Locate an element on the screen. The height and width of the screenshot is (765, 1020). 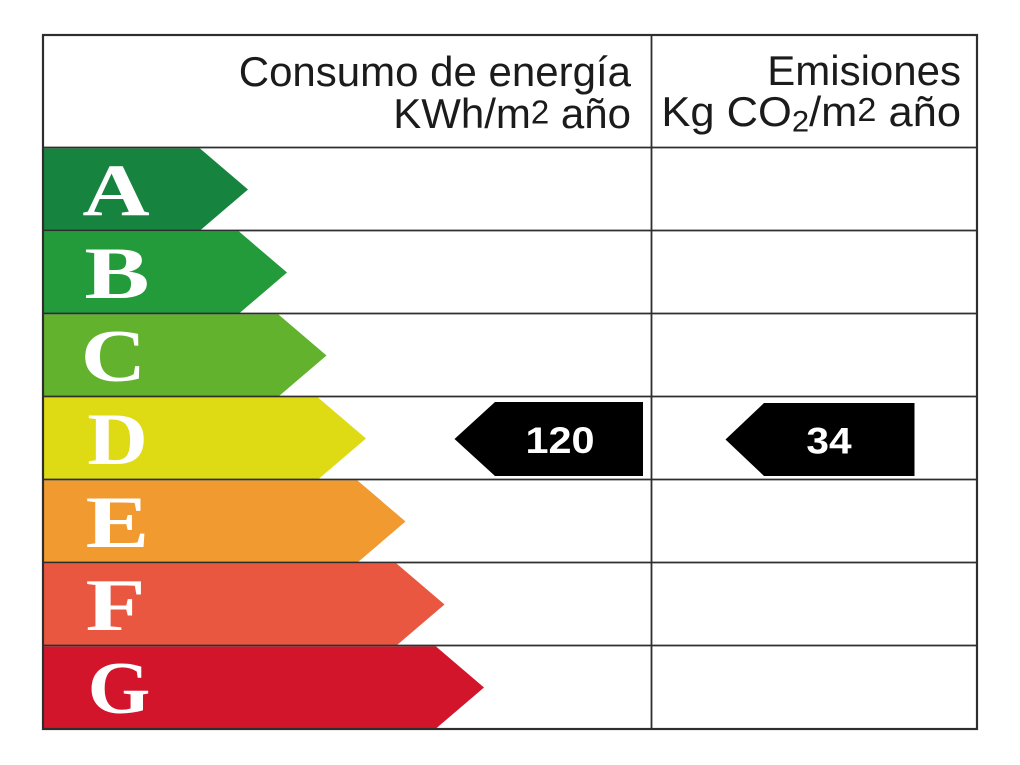
svg-text: F is located at coordinates (115, 605).